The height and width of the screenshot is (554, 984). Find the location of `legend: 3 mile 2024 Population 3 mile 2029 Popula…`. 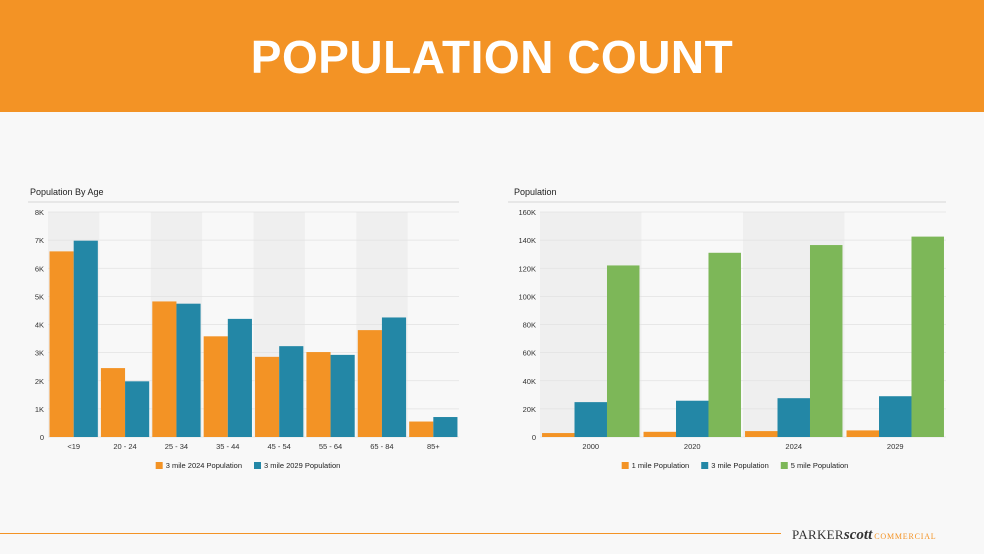

legend: 3 mile 2024 Population 3 mile 2029 Popula… is located at coordinates (247, 465).